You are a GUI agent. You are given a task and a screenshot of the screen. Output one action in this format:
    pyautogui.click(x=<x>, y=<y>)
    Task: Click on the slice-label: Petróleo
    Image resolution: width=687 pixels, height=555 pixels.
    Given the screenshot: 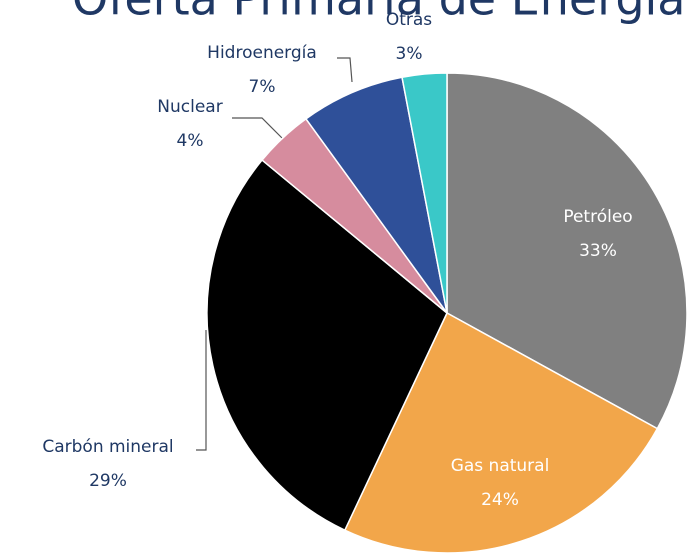 What is the action you would take?
    pyautogui.click(x=597, y=217)
    